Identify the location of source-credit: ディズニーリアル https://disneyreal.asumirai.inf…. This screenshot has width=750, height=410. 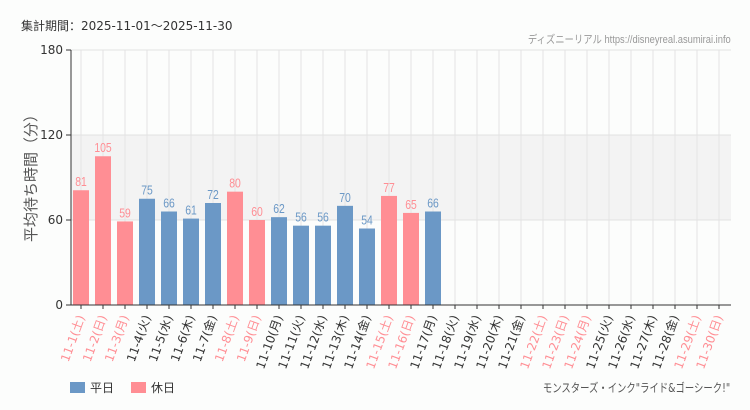
(629, 40).